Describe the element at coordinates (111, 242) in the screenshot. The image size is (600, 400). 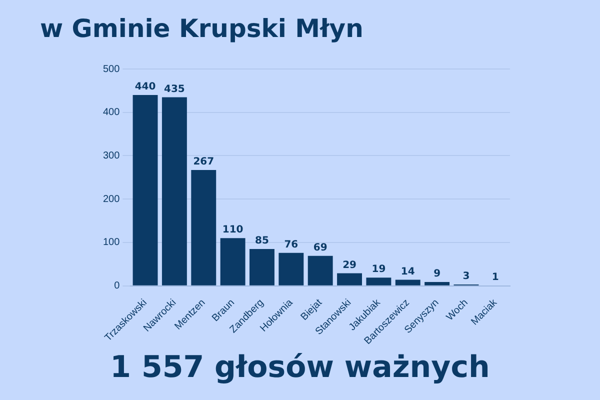
I see `y-tick-label: 100` at that location.